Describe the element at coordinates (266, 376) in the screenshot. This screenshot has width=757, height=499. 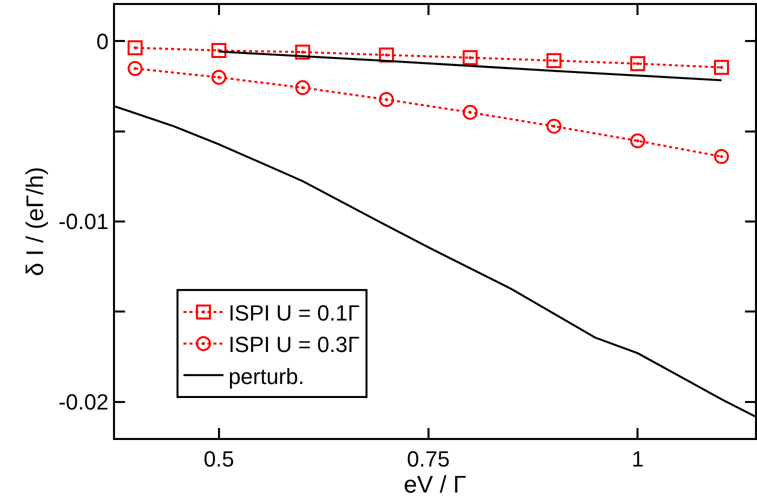
I see `legend-label: perturb.` at that location.